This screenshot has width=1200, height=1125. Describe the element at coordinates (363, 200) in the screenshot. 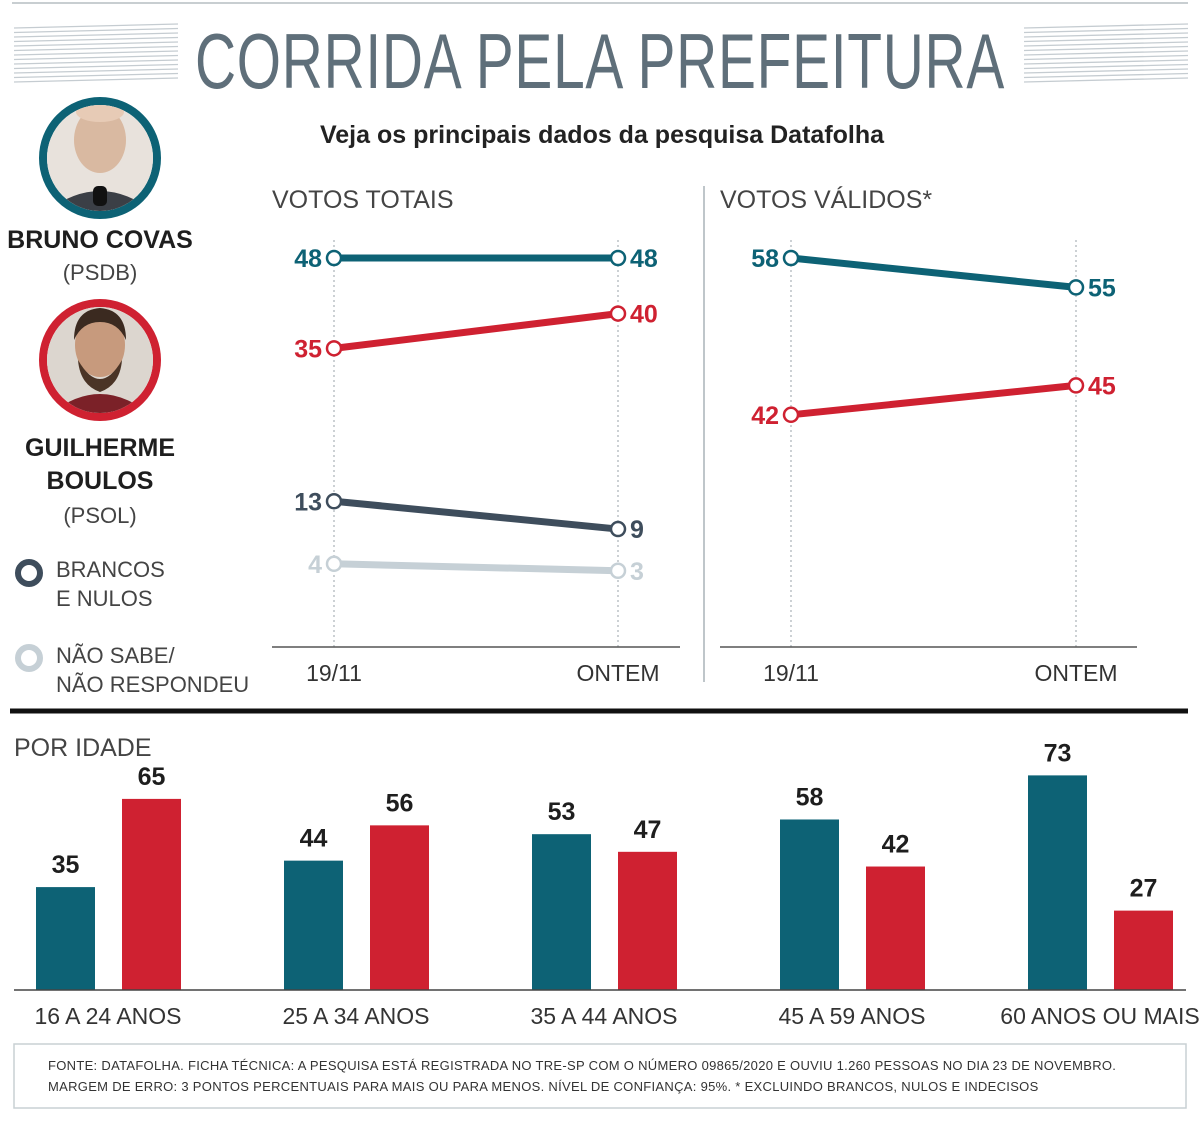

I see `chart-title-votos-totais: VOTOS TOTAIS` at that location.